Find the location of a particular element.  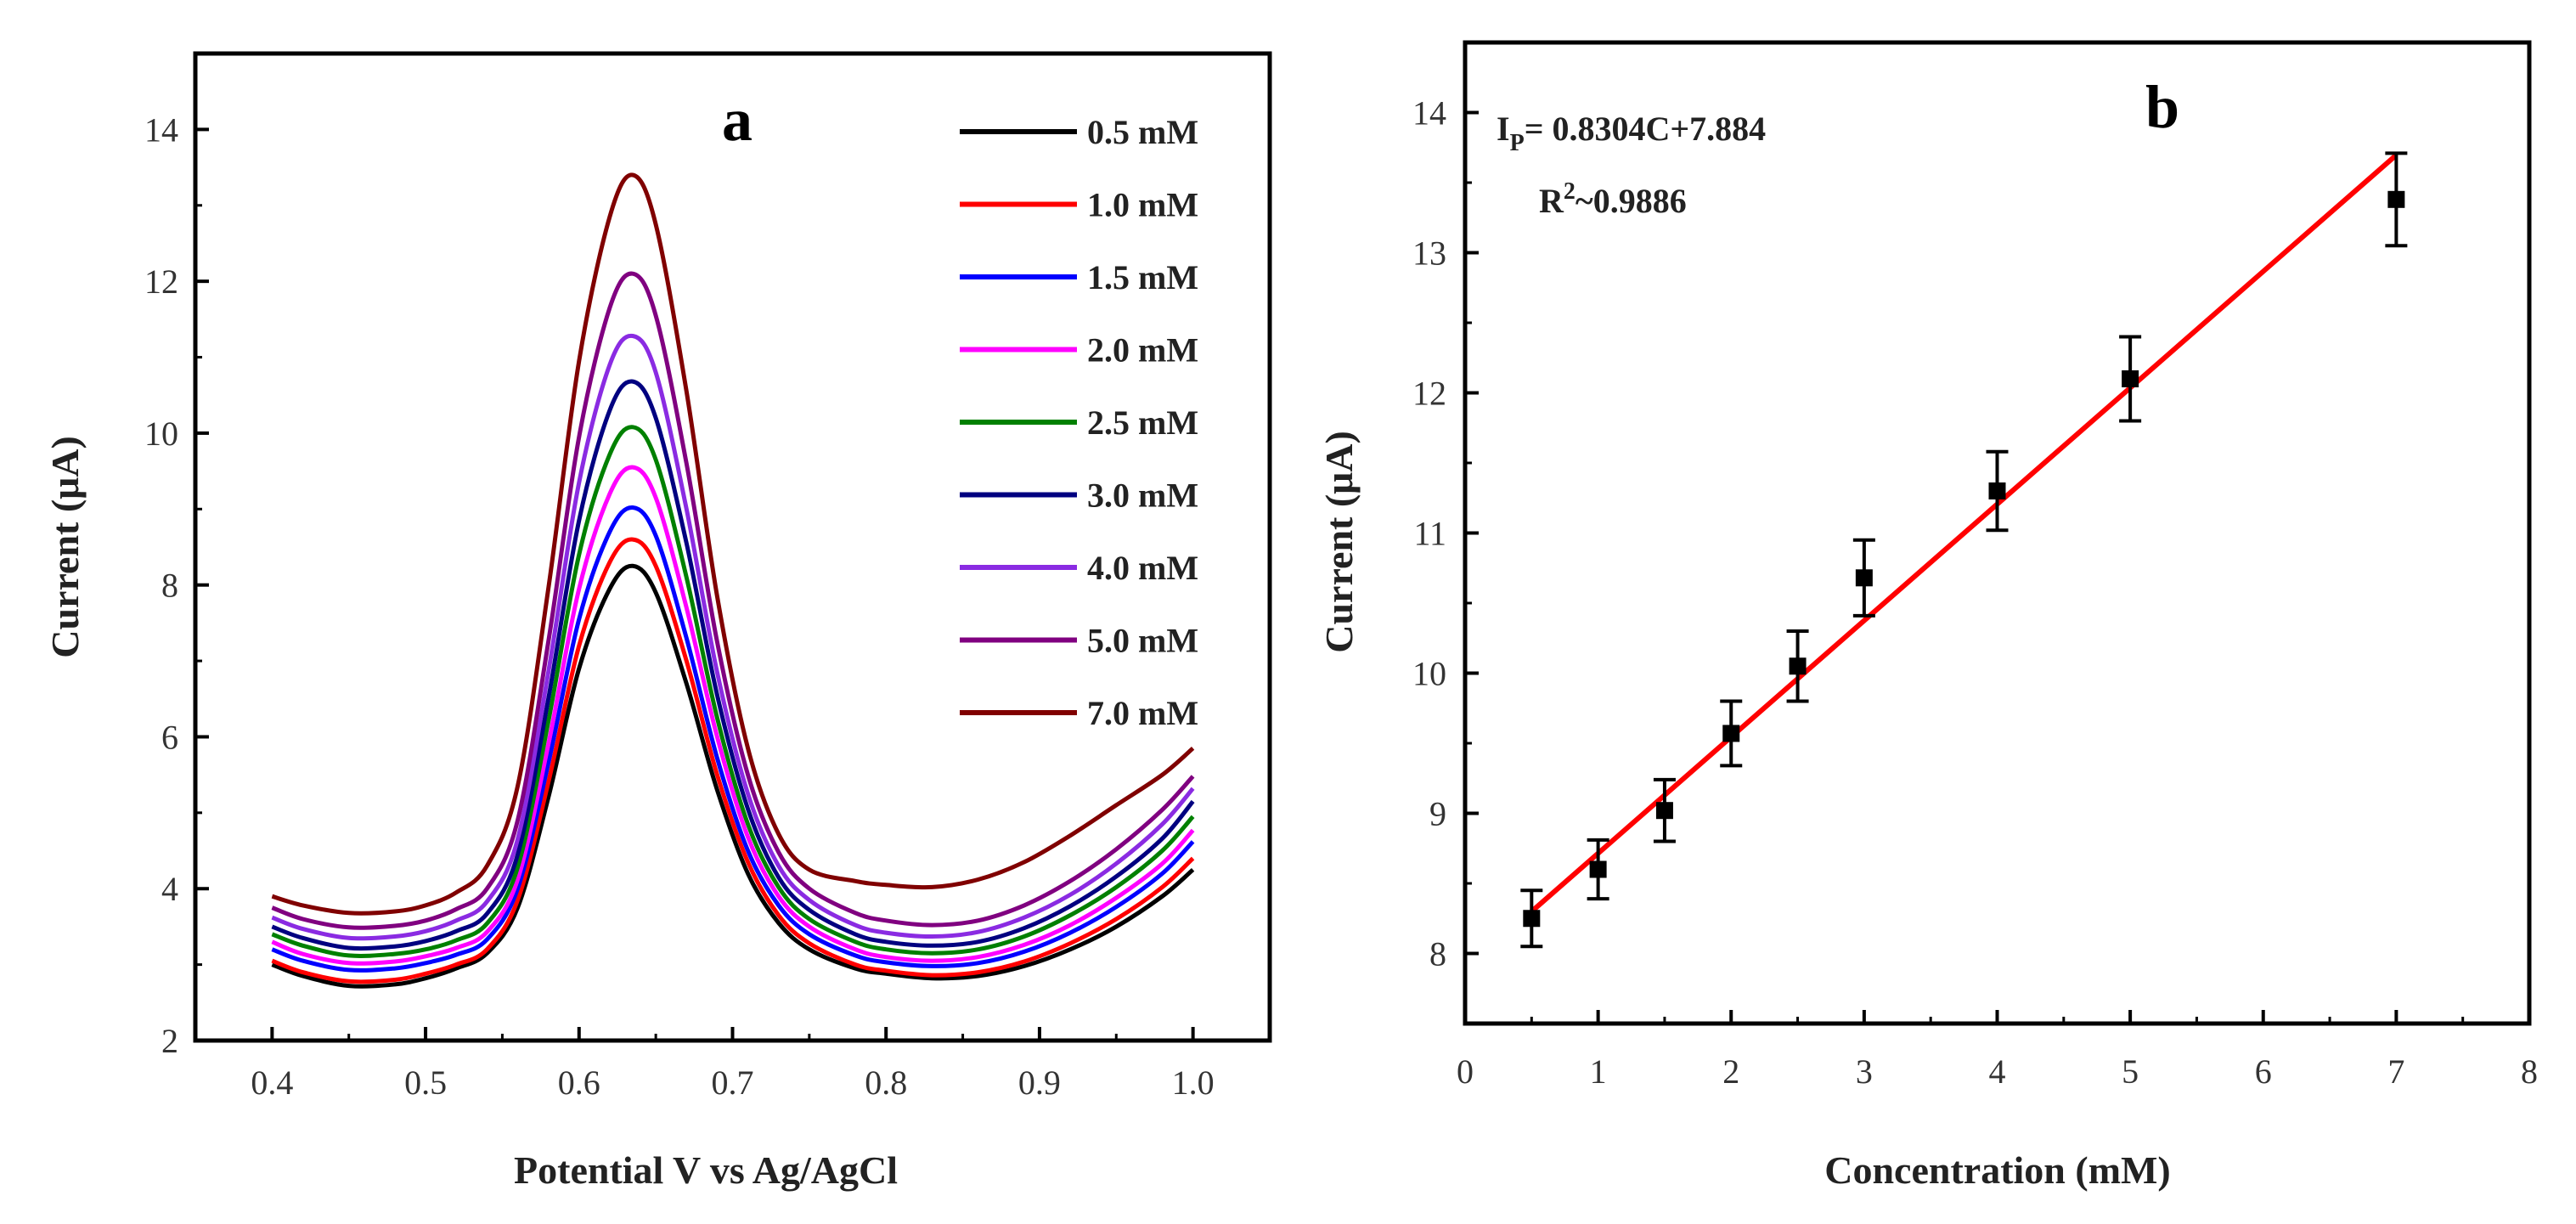

x-tick-label: 4 is located at coordinates (1997, 1071).